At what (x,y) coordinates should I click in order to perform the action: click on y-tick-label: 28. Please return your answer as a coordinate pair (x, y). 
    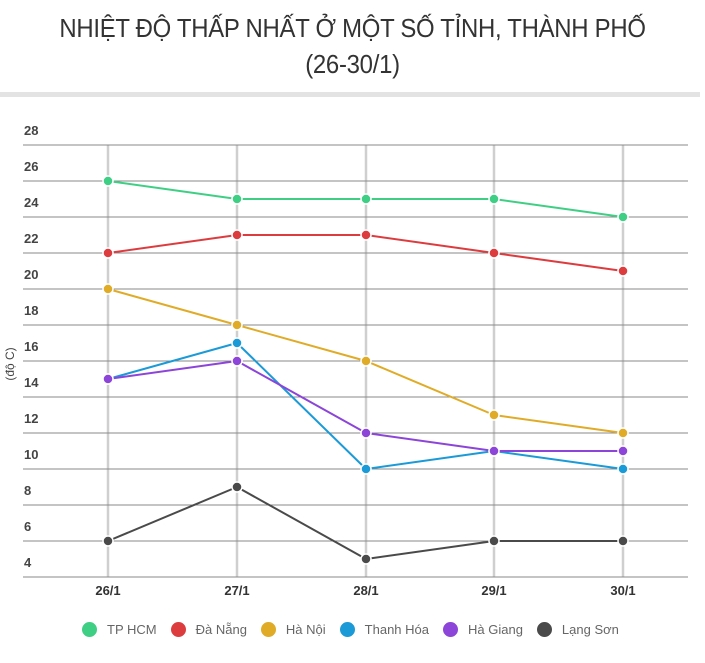
    Looking at the image, I should click on (31, 130).